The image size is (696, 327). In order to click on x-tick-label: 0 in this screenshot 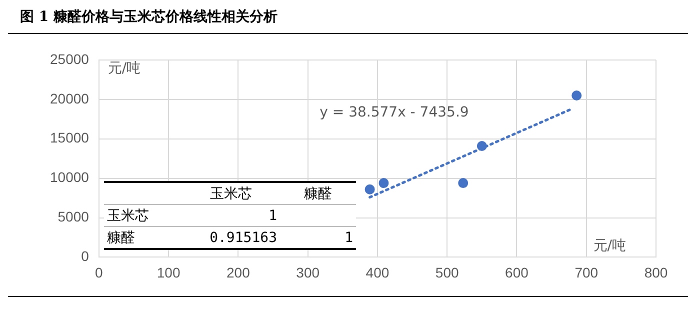, I will do `click(99, 272)`.